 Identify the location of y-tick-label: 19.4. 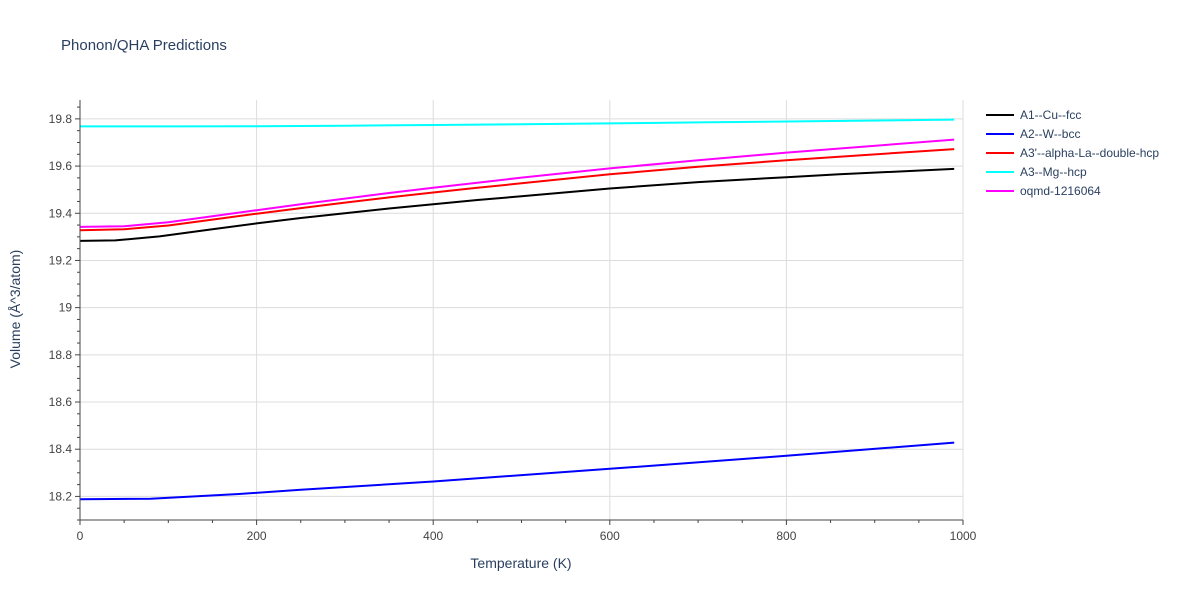
(61, 213).